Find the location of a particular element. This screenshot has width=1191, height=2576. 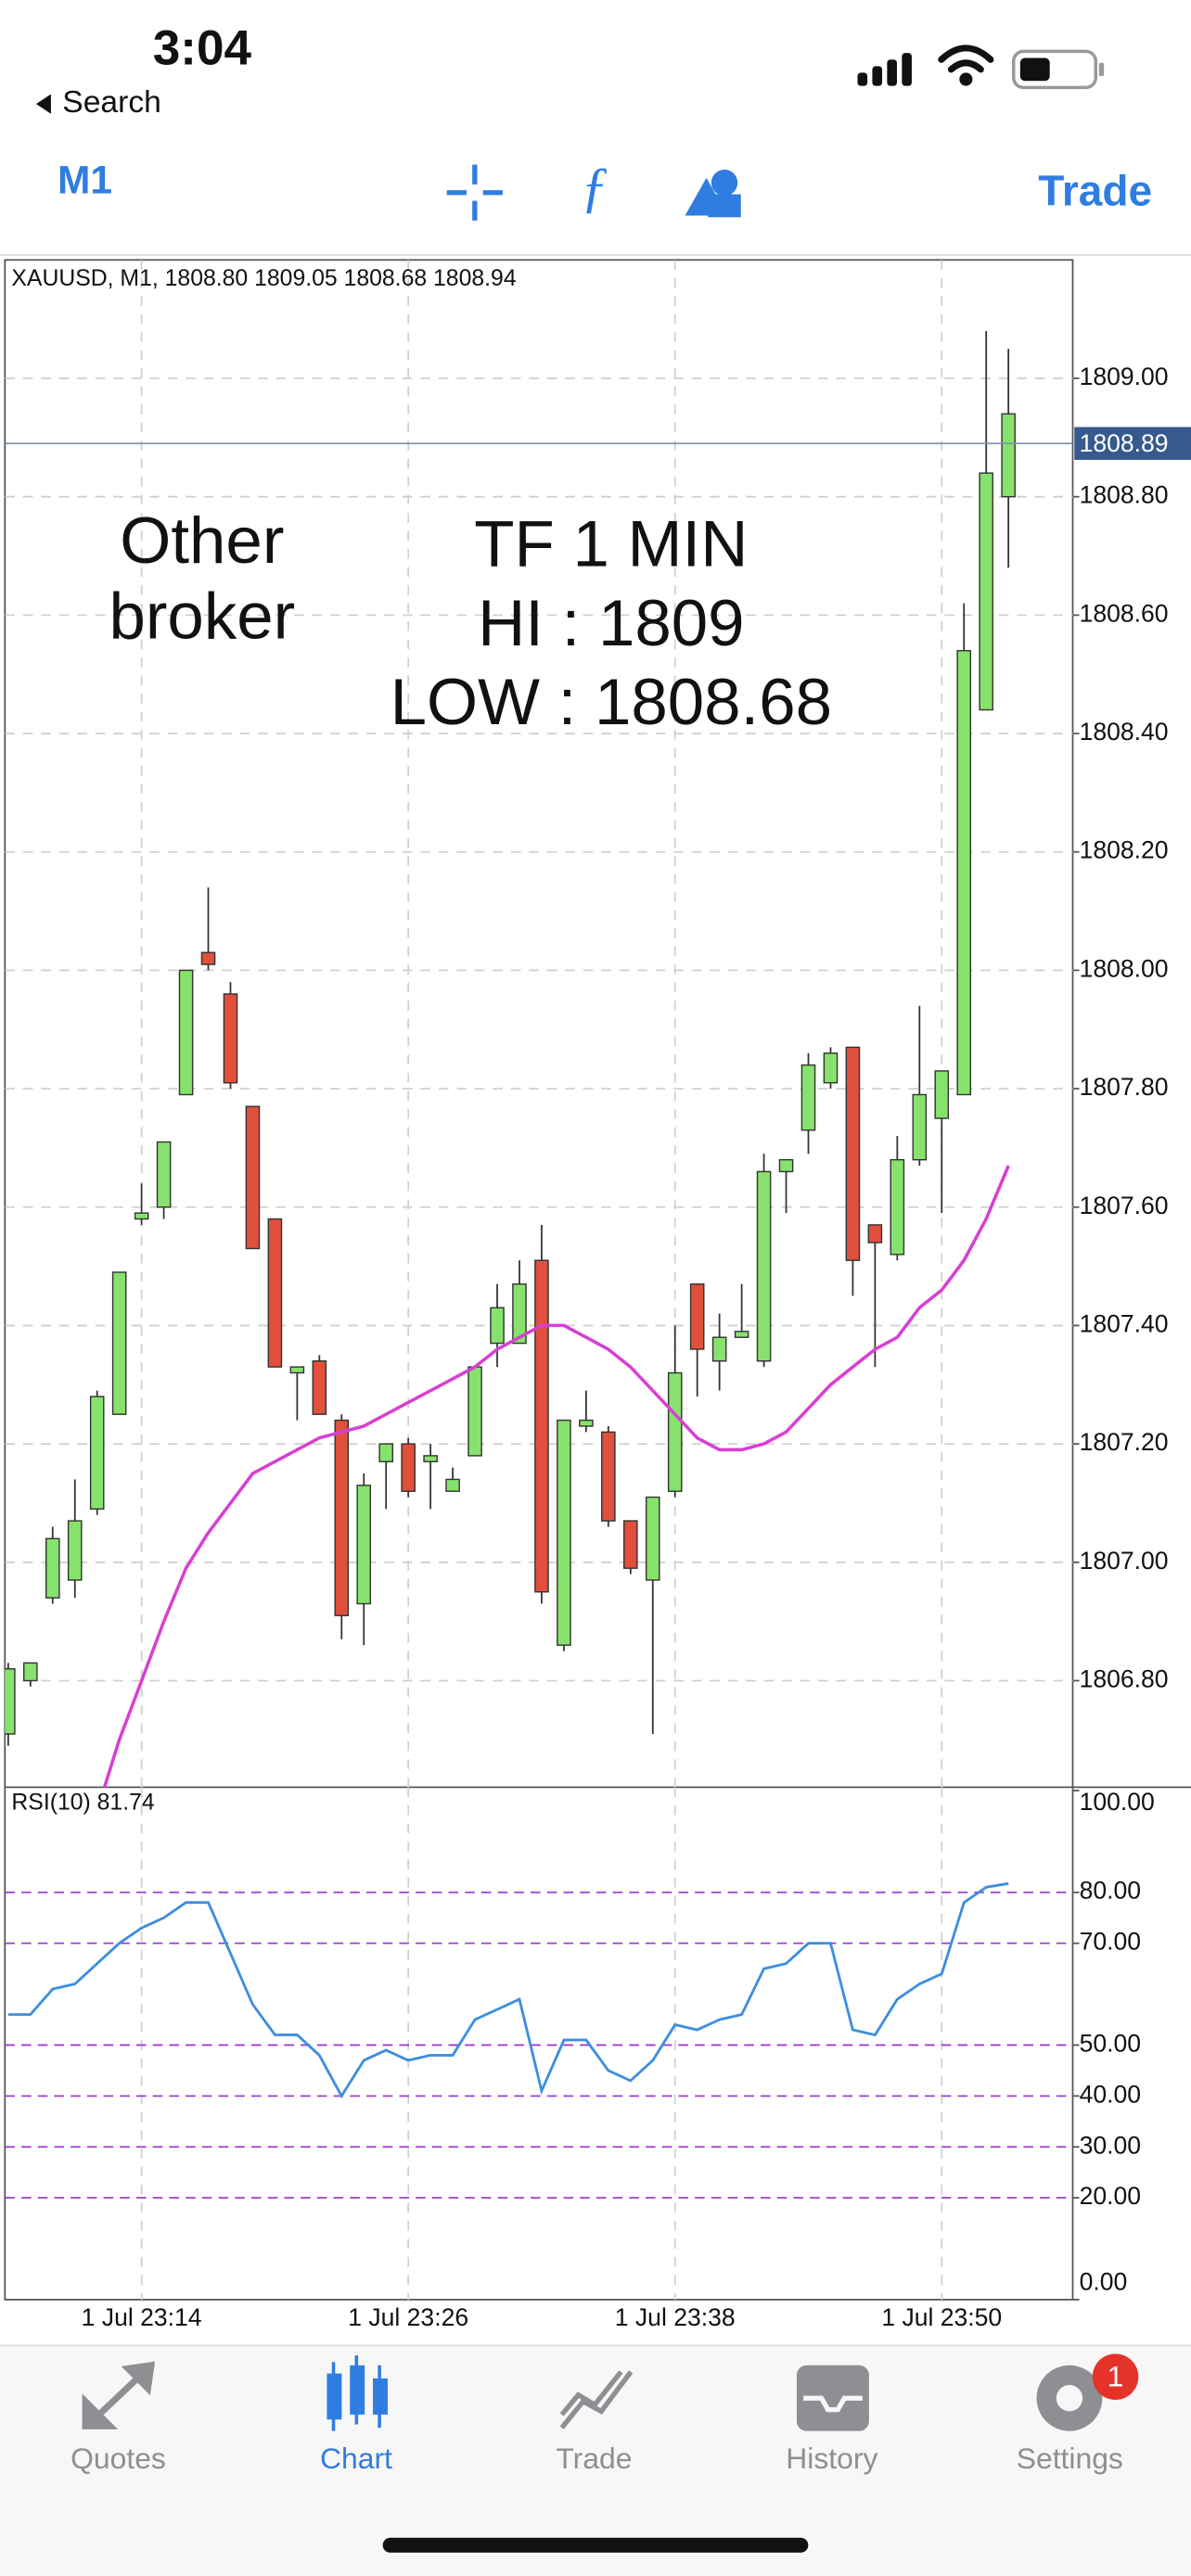

tab-label: Settings is located at coordinates (1070, 2459).